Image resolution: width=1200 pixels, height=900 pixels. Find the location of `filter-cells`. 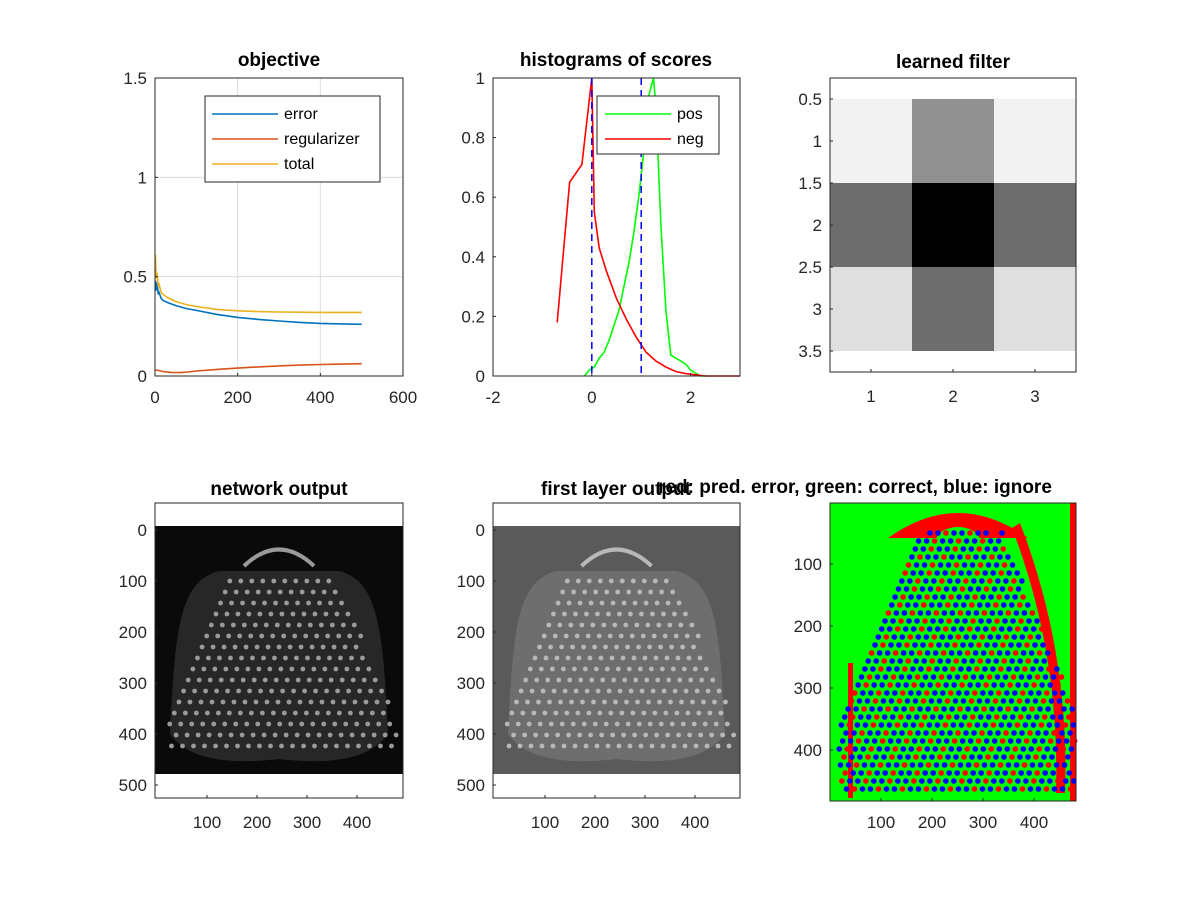

filter-cells is located at coordinates (953, 225).